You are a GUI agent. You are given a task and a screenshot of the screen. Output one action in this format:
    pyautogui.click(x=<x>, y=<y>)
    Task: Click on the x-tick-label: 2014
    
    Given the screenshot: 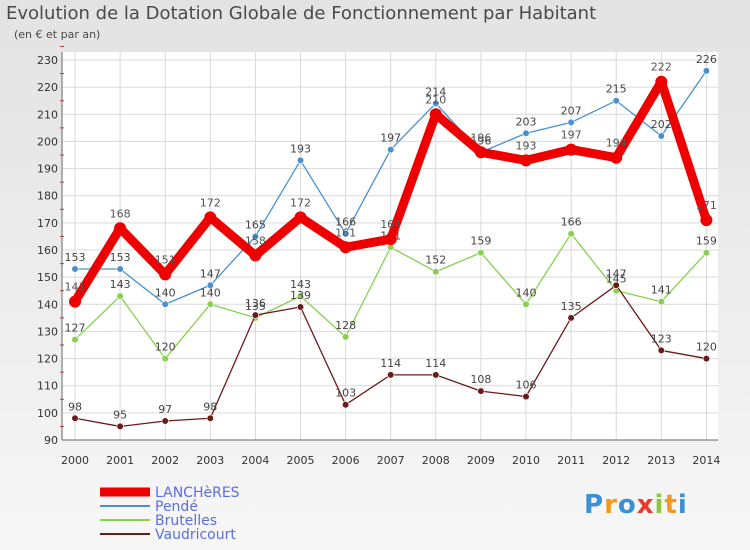 What is the action you would take?
    pyautogui.click(x=706, y=460)
    